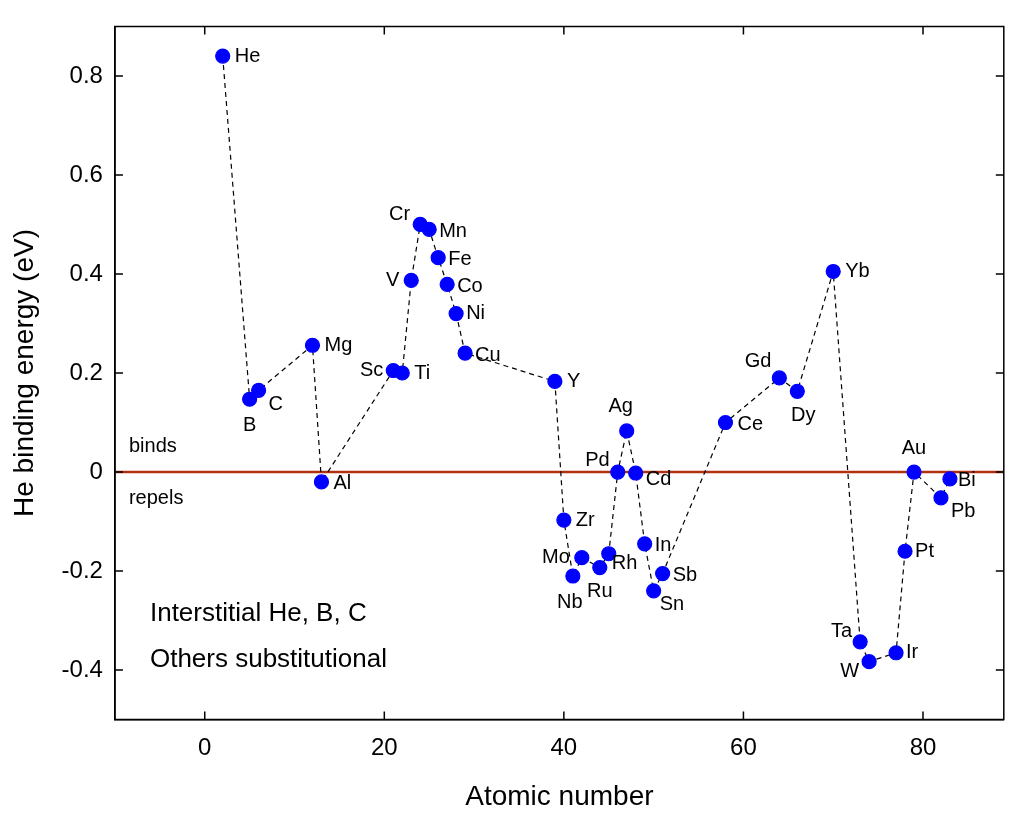 Image resolution: width=1012 pixels, height=822 pixels. What do you see at coordinates (672, 603) in the screenshot?
I see `data-label: Sn` at bounding box center [672, 603].